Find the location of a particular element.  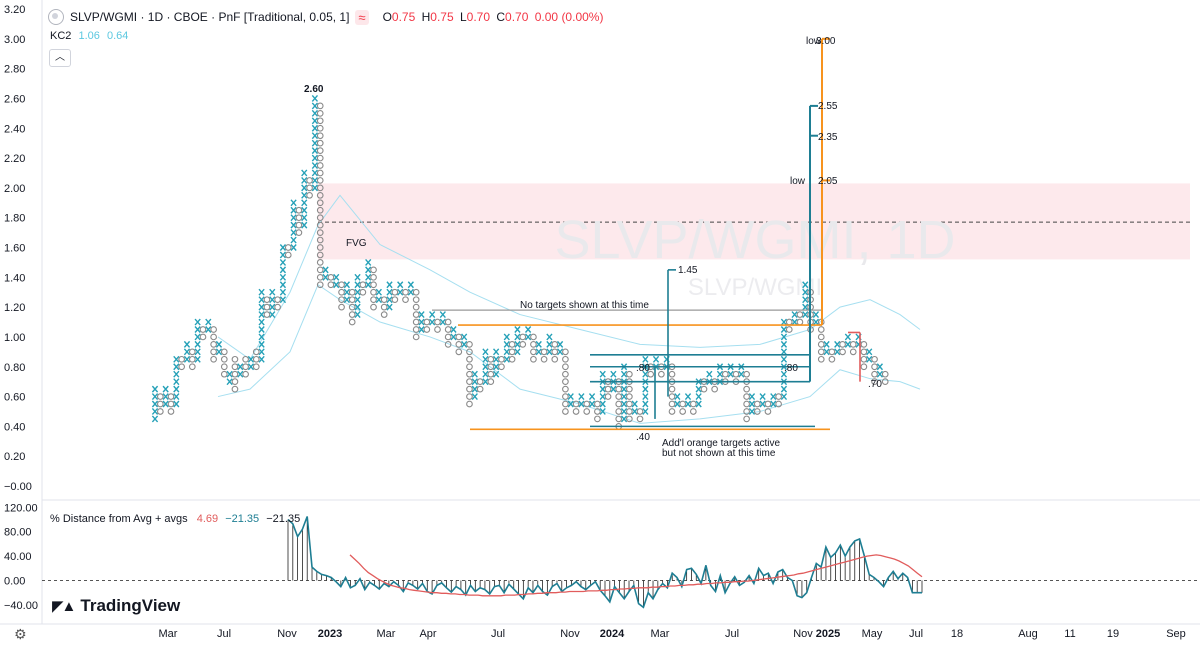

y-tick-label: −0.00 is located at coordinates (18, 487).